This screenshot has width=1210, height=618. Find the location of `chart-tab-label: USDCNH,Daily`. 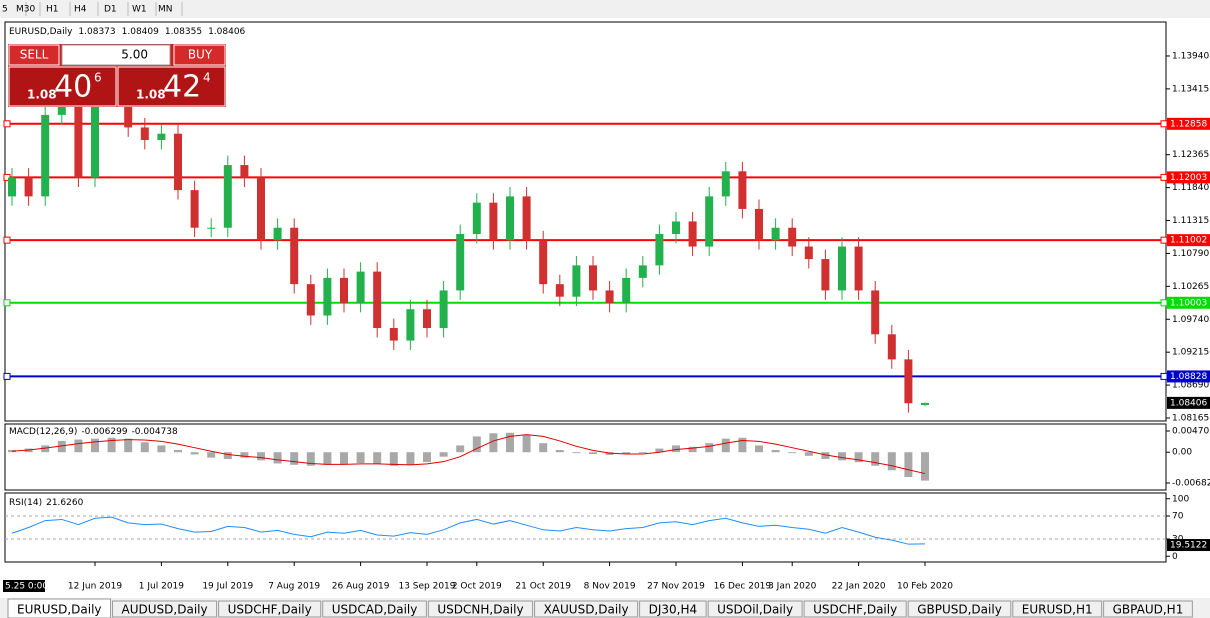

chart-tab-label: USDCNH,Daily is located at coordinates (480, 610).